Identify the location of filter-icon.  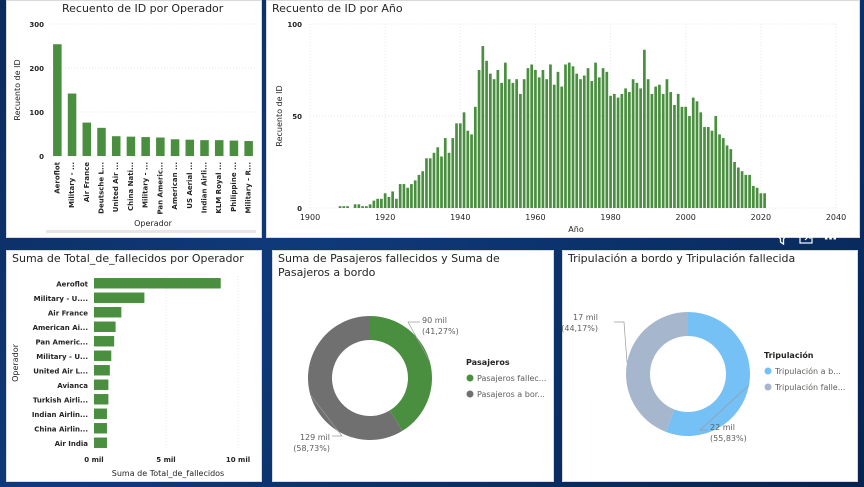
(782, 239).